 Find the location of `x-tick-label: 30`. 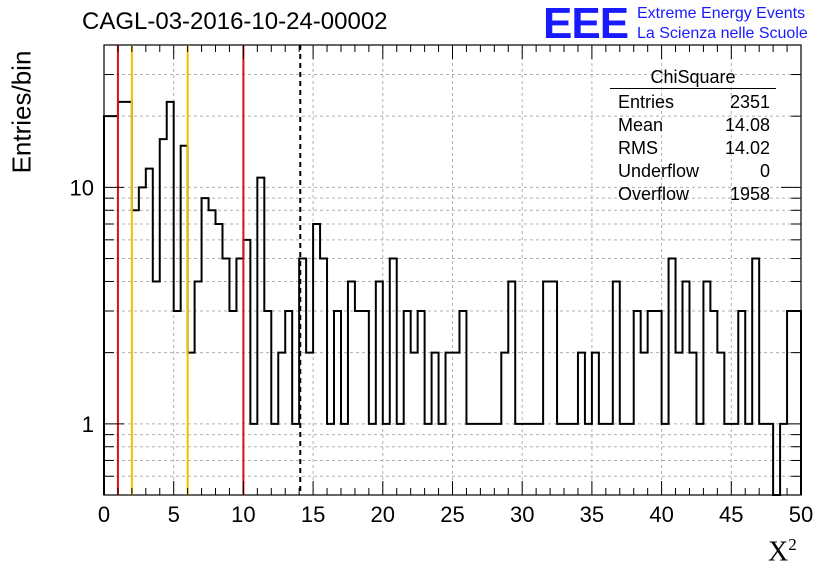

x-tick-label: 30 is located at coordinates (522, 514).